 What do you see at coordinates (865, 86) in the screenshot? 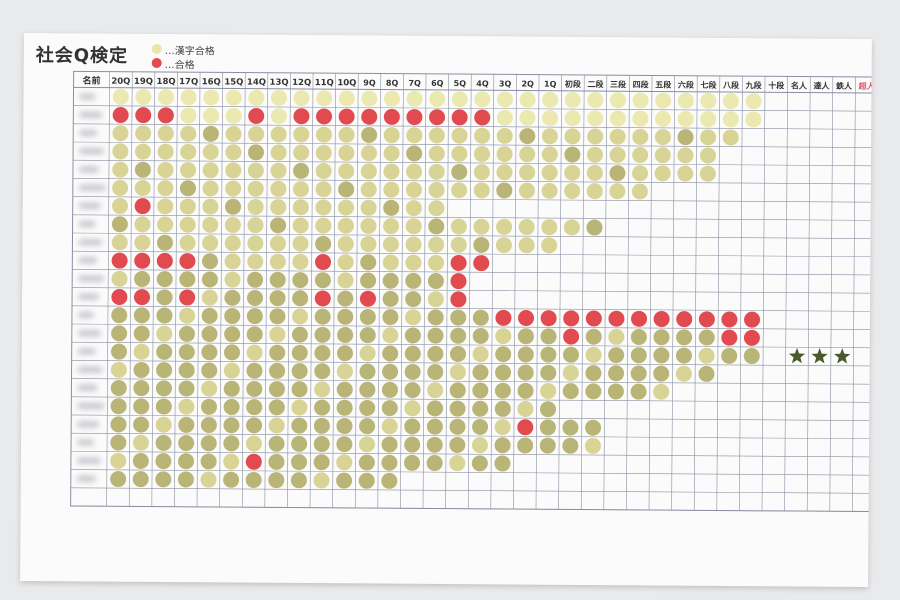
I see `column-header: 超人` at bounding box center [865, 86].